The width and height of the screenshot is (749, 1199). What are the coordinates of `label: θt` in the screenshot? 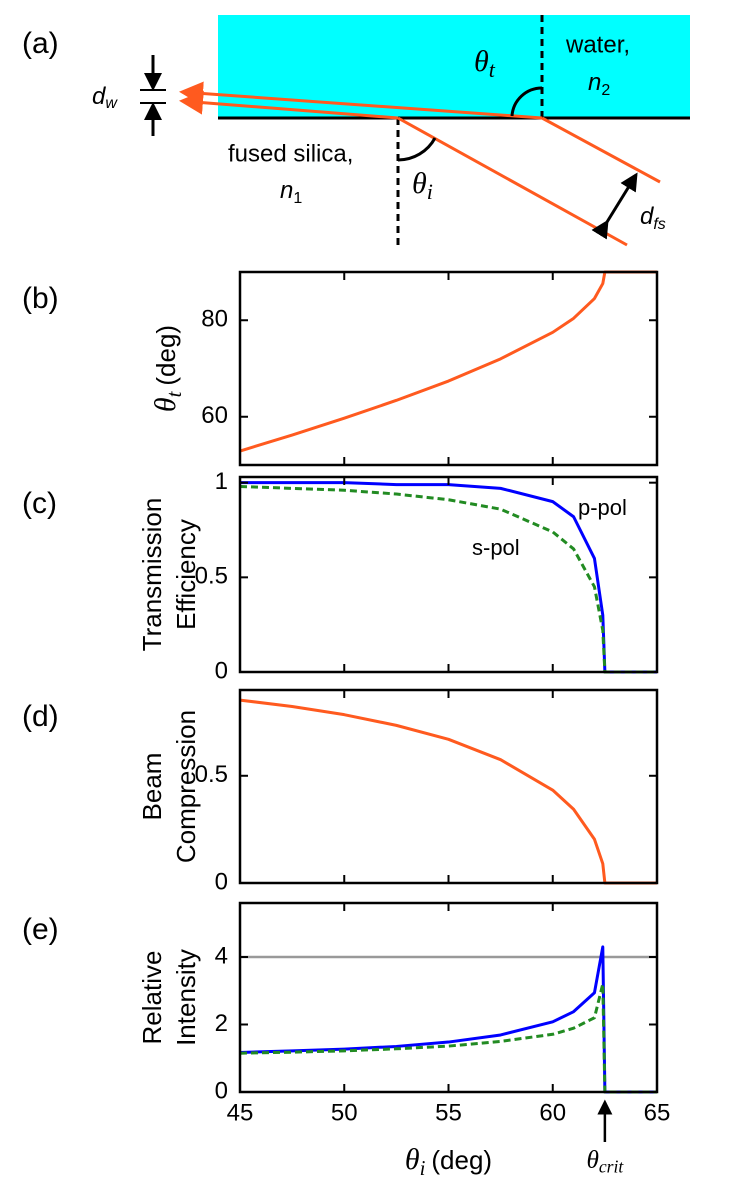 It's located at (485, 63).